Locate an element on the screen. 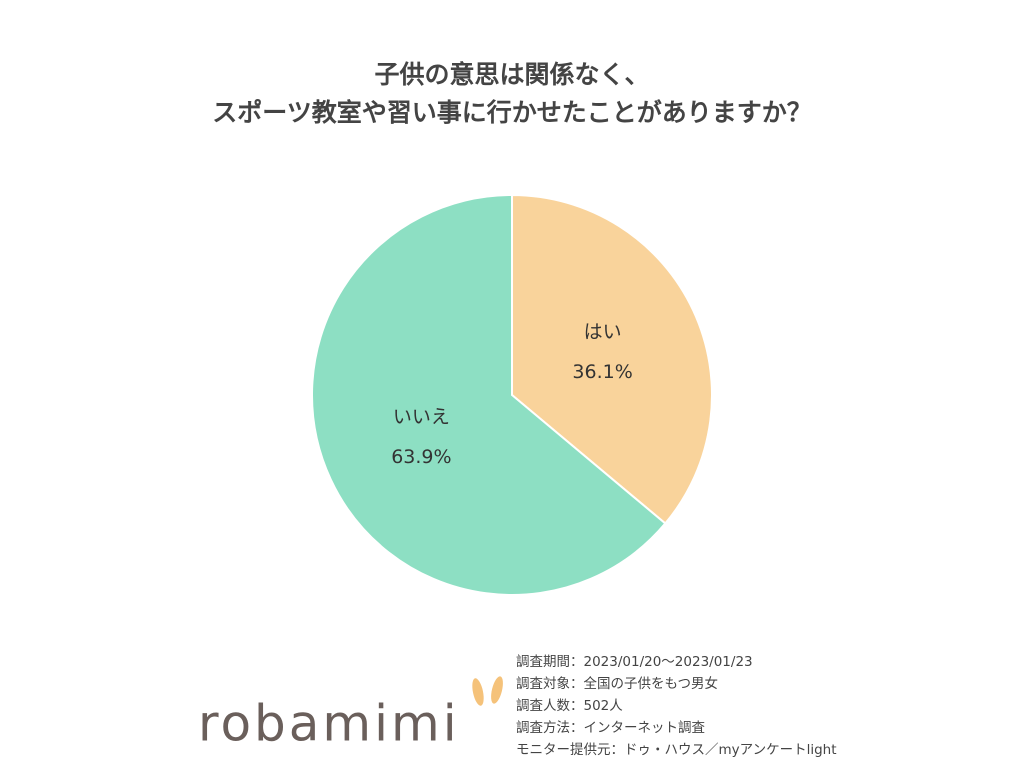  chart-title: 子供の意思は関係なく、 is located at coordinates (511, 74).